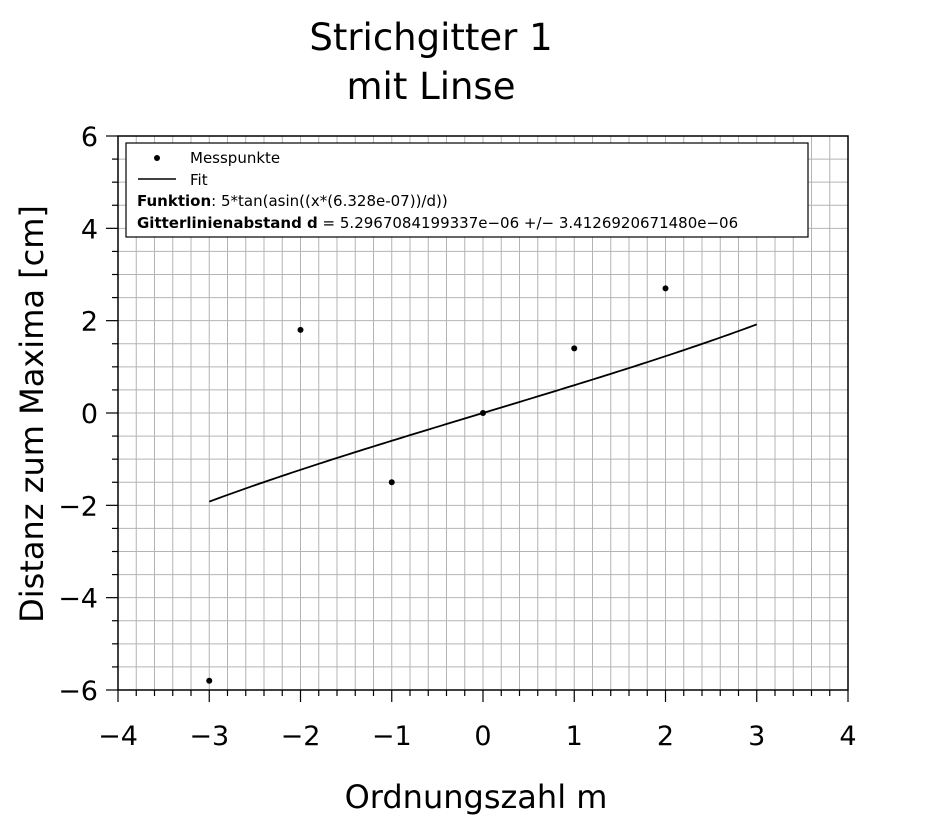 The image size is (947, 831). Describe the element at coordinates (89, 414) in the screenshot. I see `y-tick-label: 0` at that location.